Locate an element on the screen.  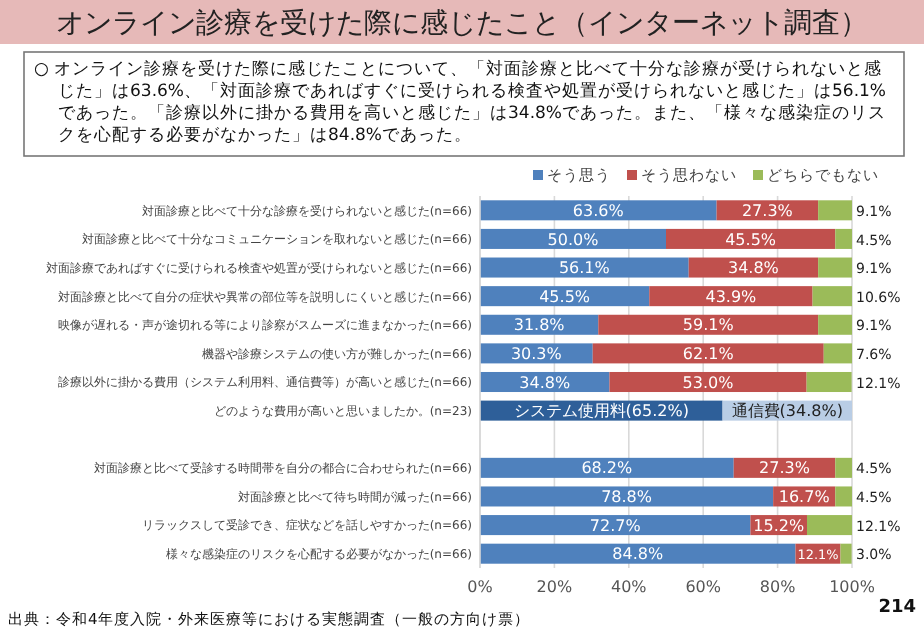
x-tick-label: 20% is located at coordinates (554, 587).